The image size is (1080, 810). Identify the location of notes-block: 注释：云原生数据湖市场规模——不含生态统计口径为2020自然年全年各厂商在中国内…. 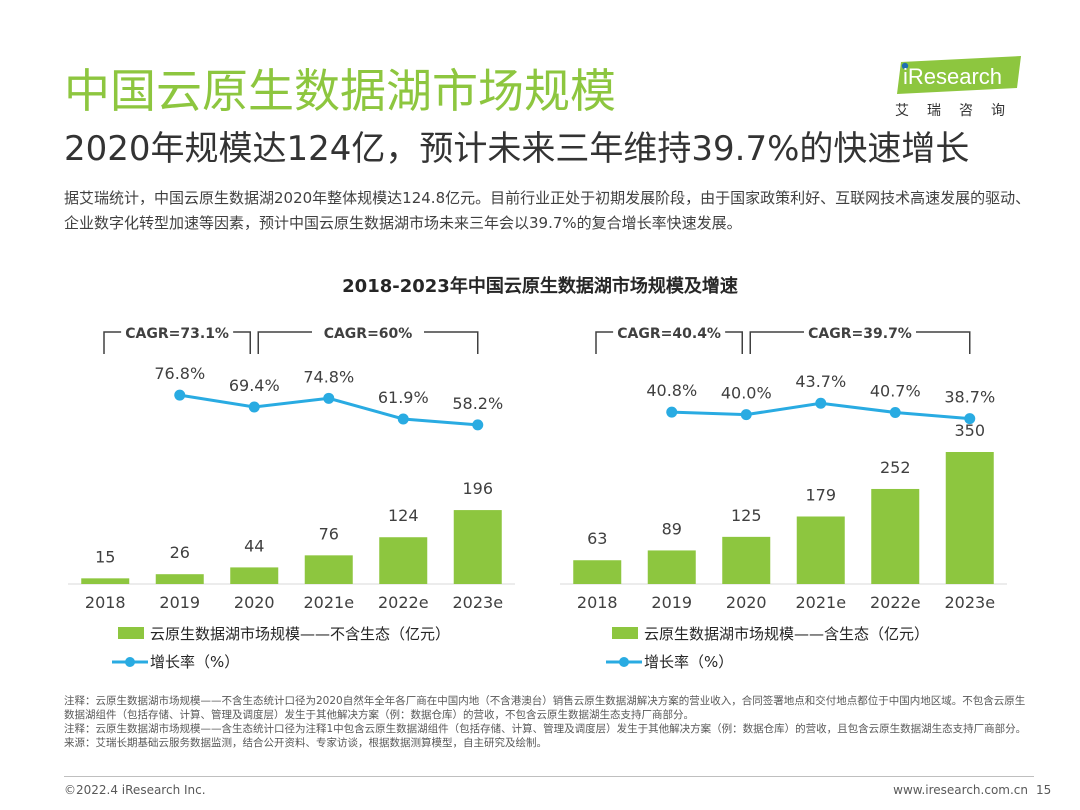
(547, 722).